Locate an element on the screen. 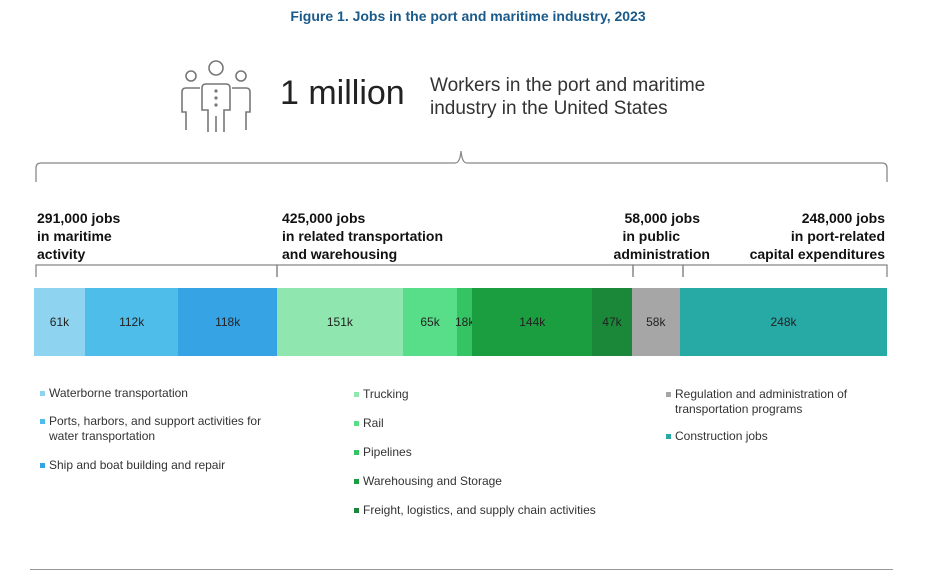 The image size is (936, 583). bar-segment: 47k is located at coordinates (612, 322).